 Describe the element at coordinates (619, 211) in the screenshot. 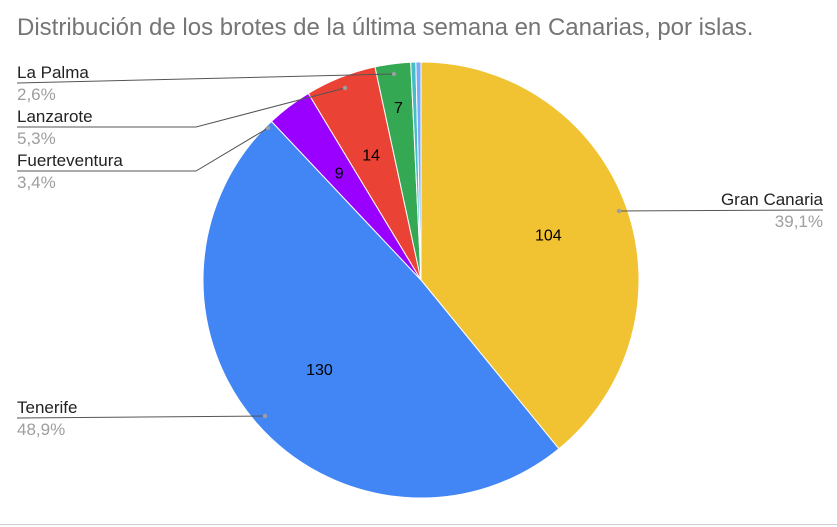

I see `leader-dot-gran-canaria` at that location.